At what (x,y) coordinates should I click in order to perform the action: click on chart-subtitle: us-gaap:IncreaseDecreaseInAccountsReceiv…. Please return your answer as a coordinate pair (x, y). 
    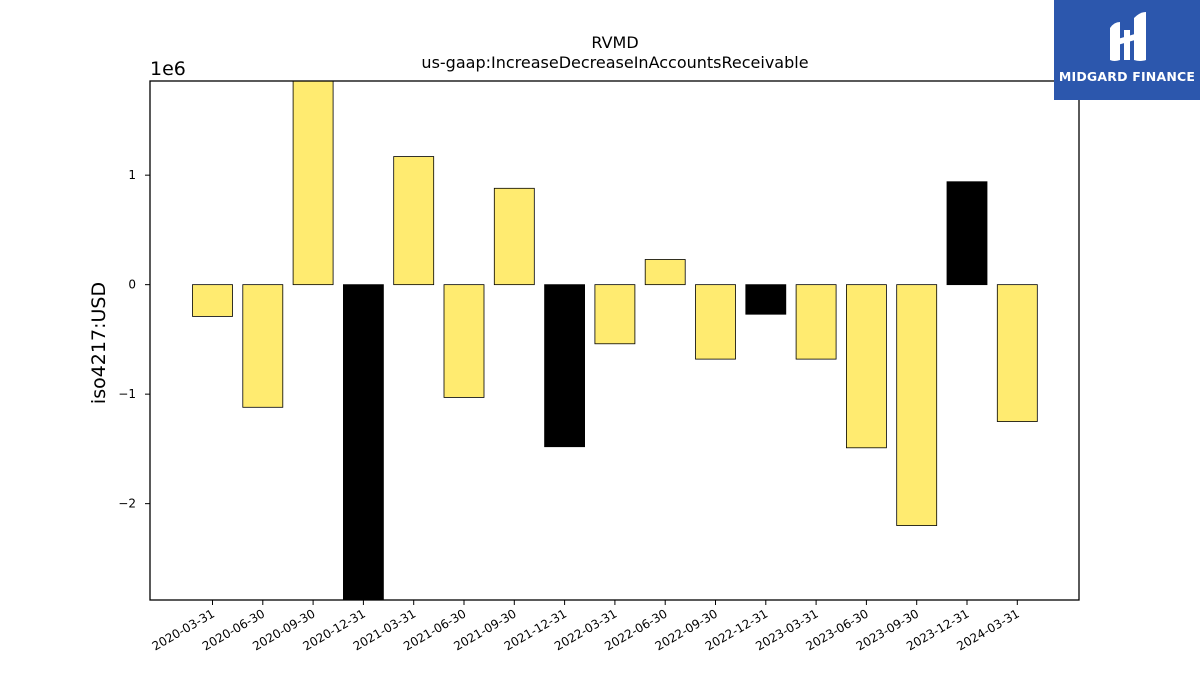
    Looking at the image, I should click on (614, 62).